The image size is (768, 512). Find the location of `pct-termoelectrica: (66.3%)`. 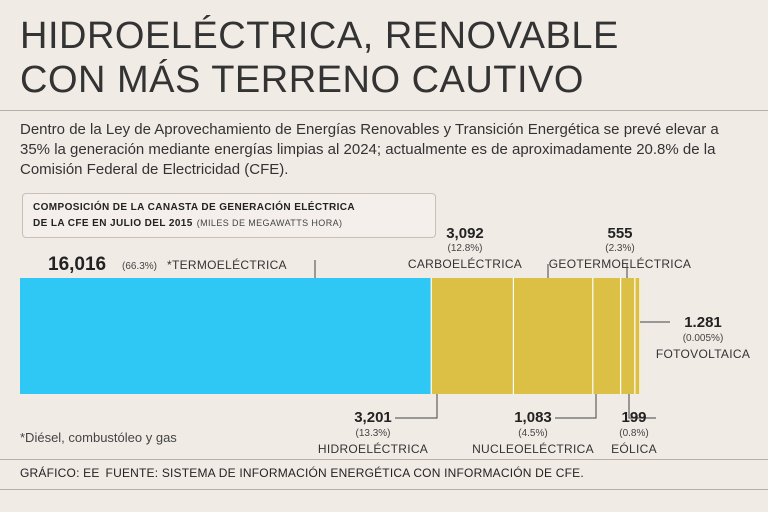

pct-termoelectrica: (66.3%) is located at coordinates (139, 266).